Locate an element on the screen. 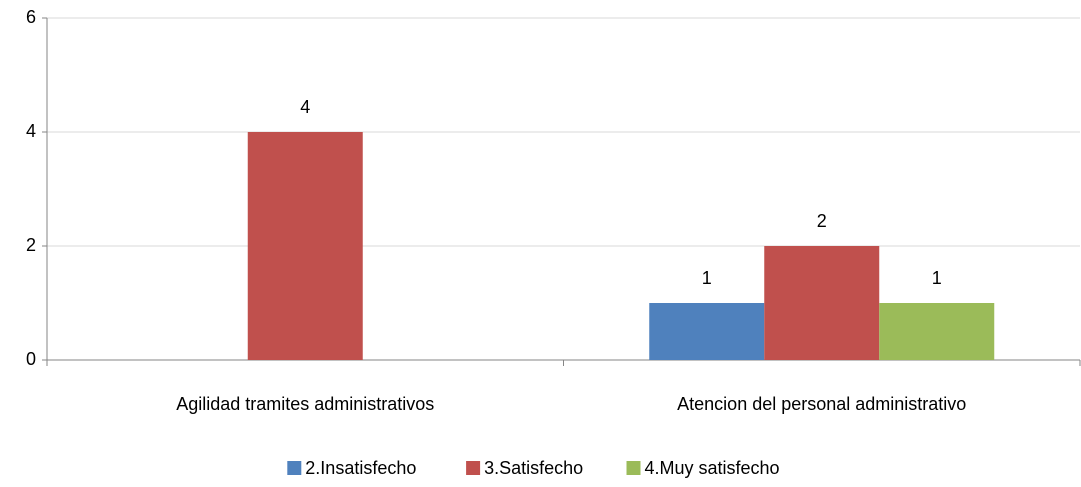  y-tick-label: 0 is located at coordinates (31, 359).